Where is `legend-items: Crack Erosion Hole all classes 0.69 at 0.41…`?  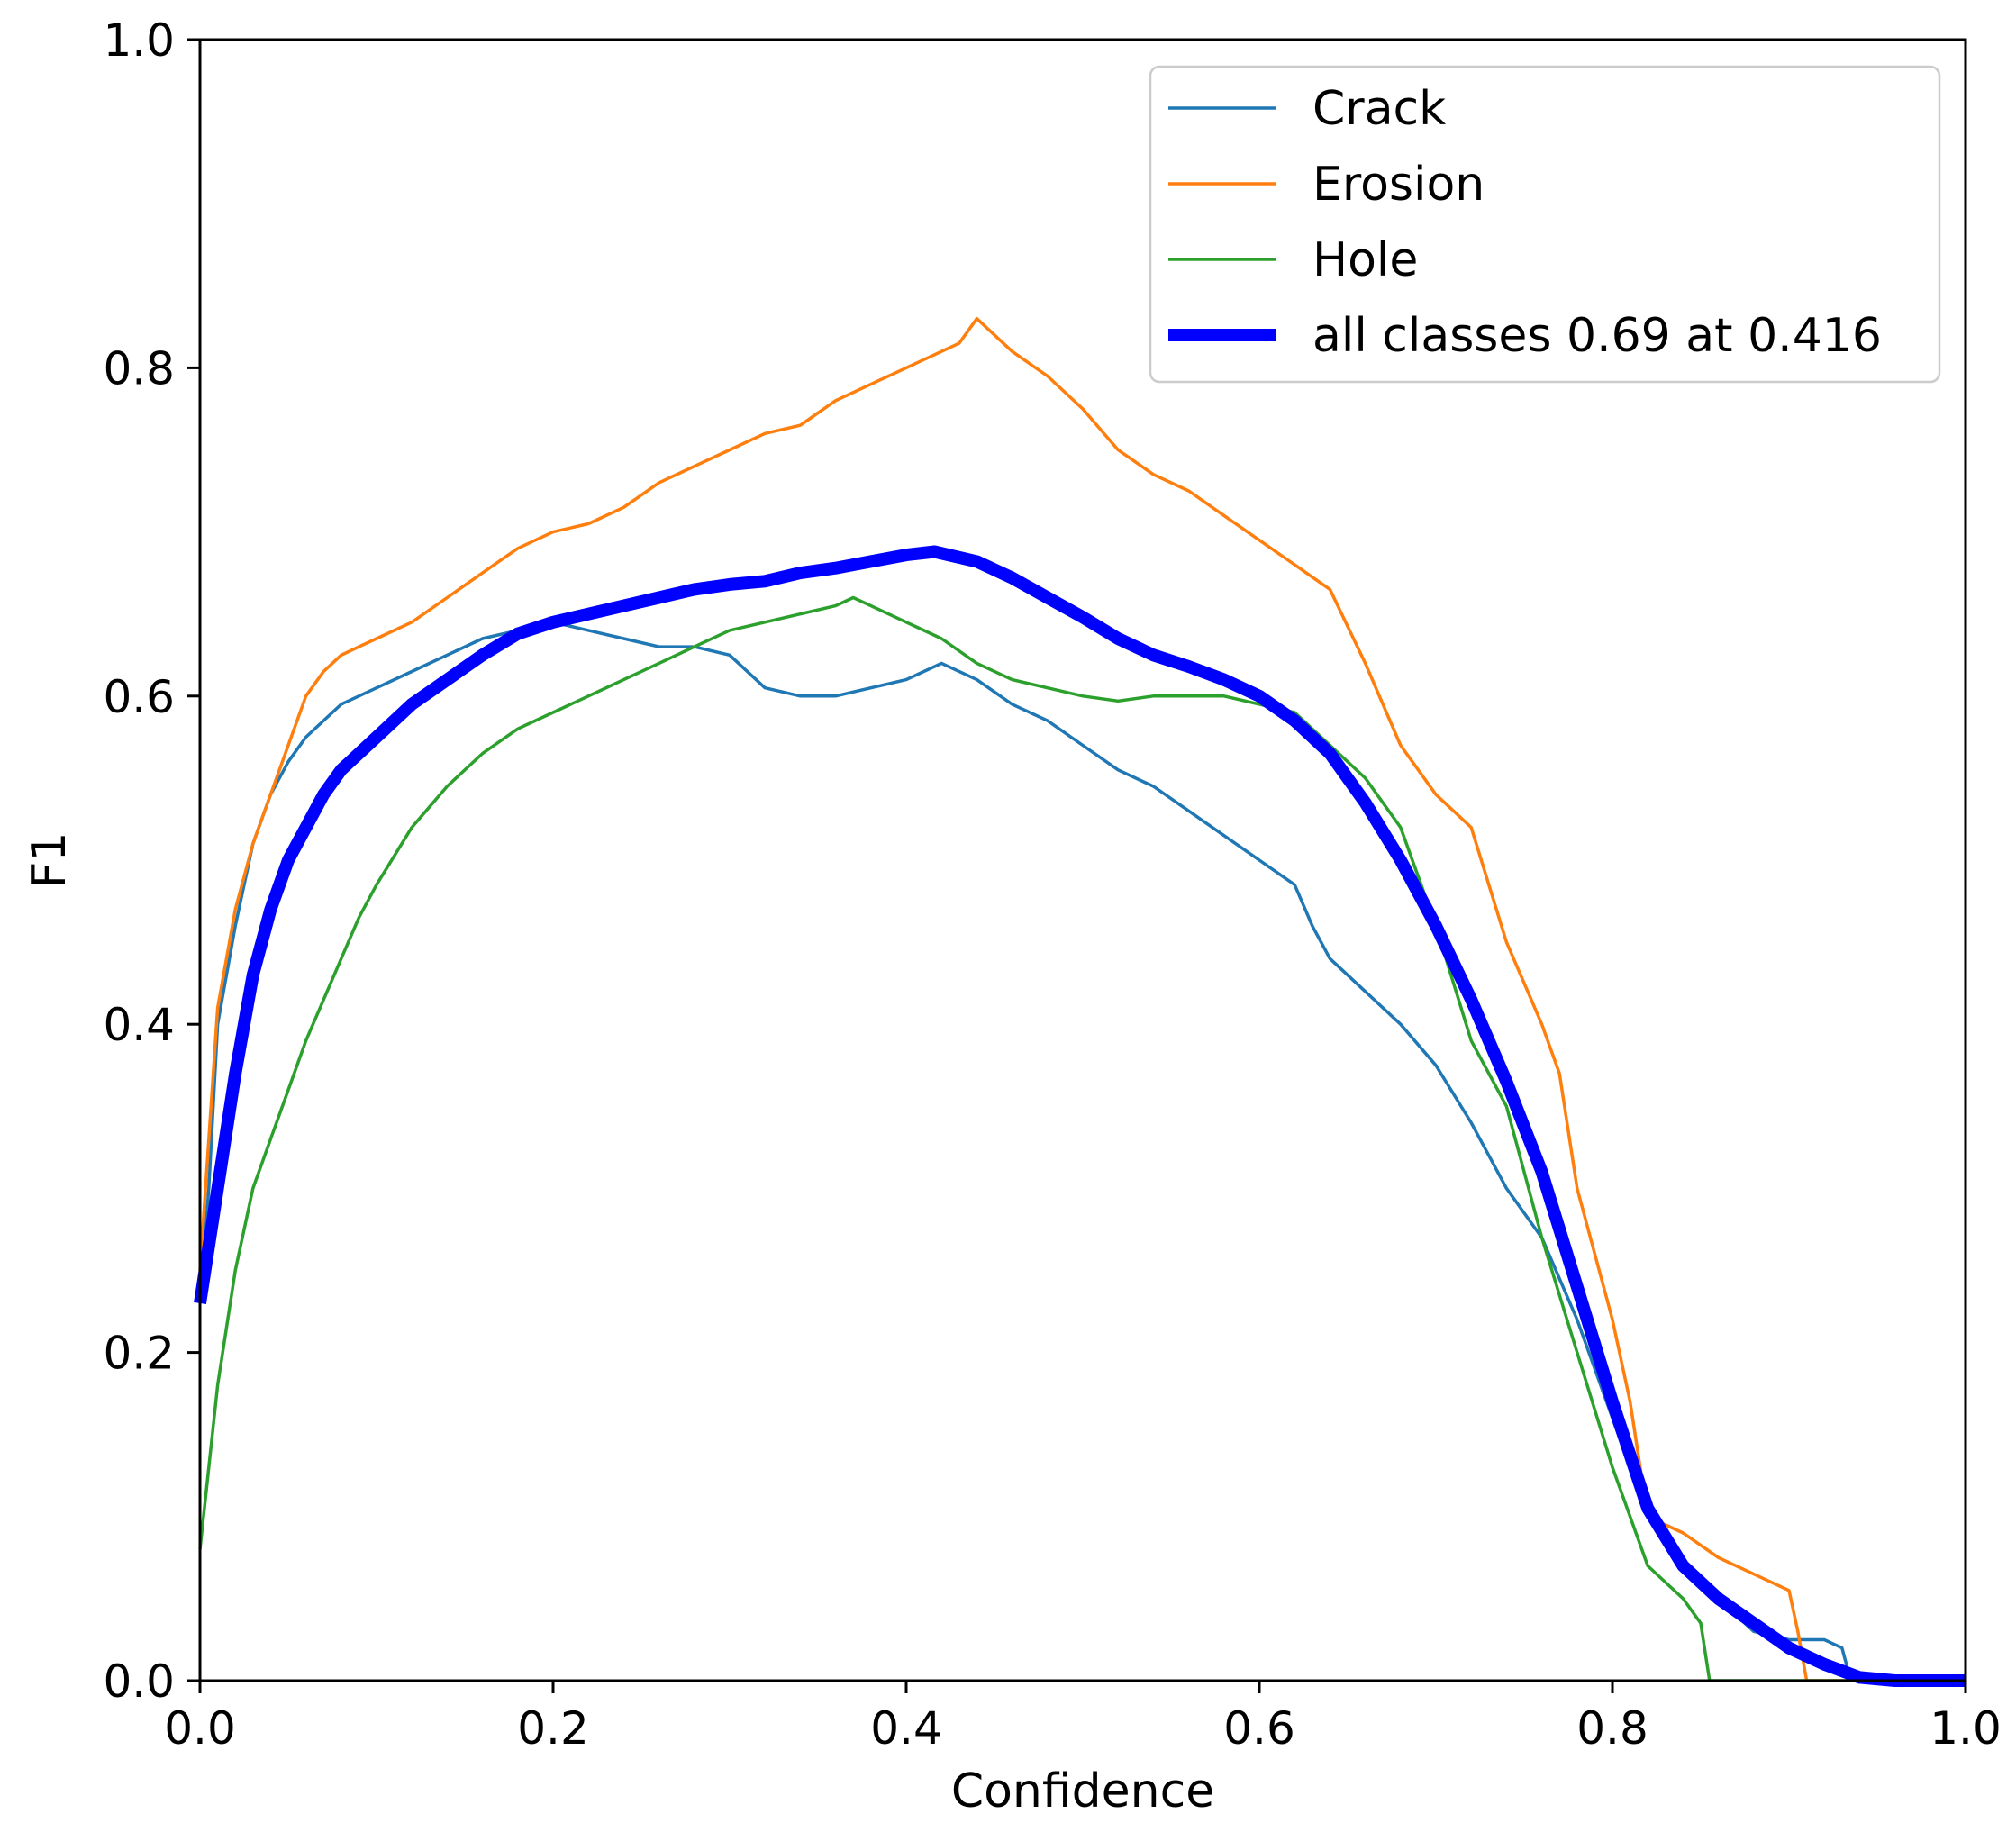 legend-items: Crack Erosion Hole all classes 0.69 at 0.41… is located at coordinates (1525, 222).